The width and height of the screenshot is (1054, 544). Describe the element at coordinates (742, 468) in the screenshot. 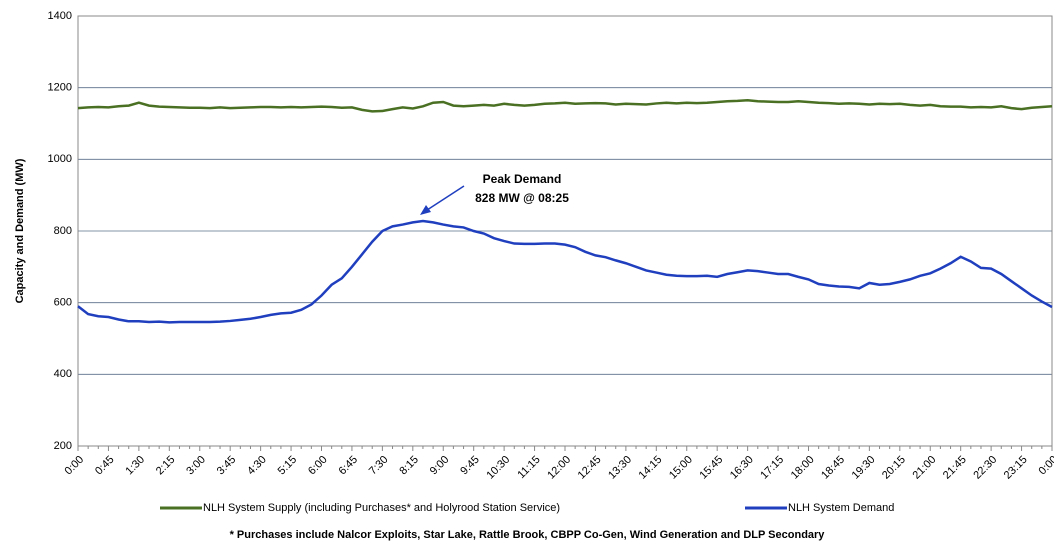

I see `x-tick-label: 16:30` at that location.